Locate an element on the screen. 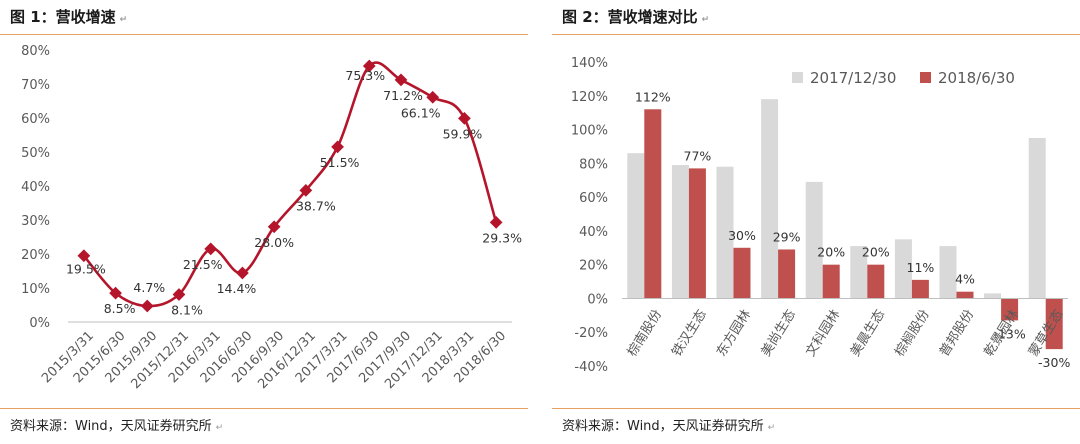 The width and height of the screenshot is (1080, 444). bar-data-label: 77% is located at coordinates (698, 155).